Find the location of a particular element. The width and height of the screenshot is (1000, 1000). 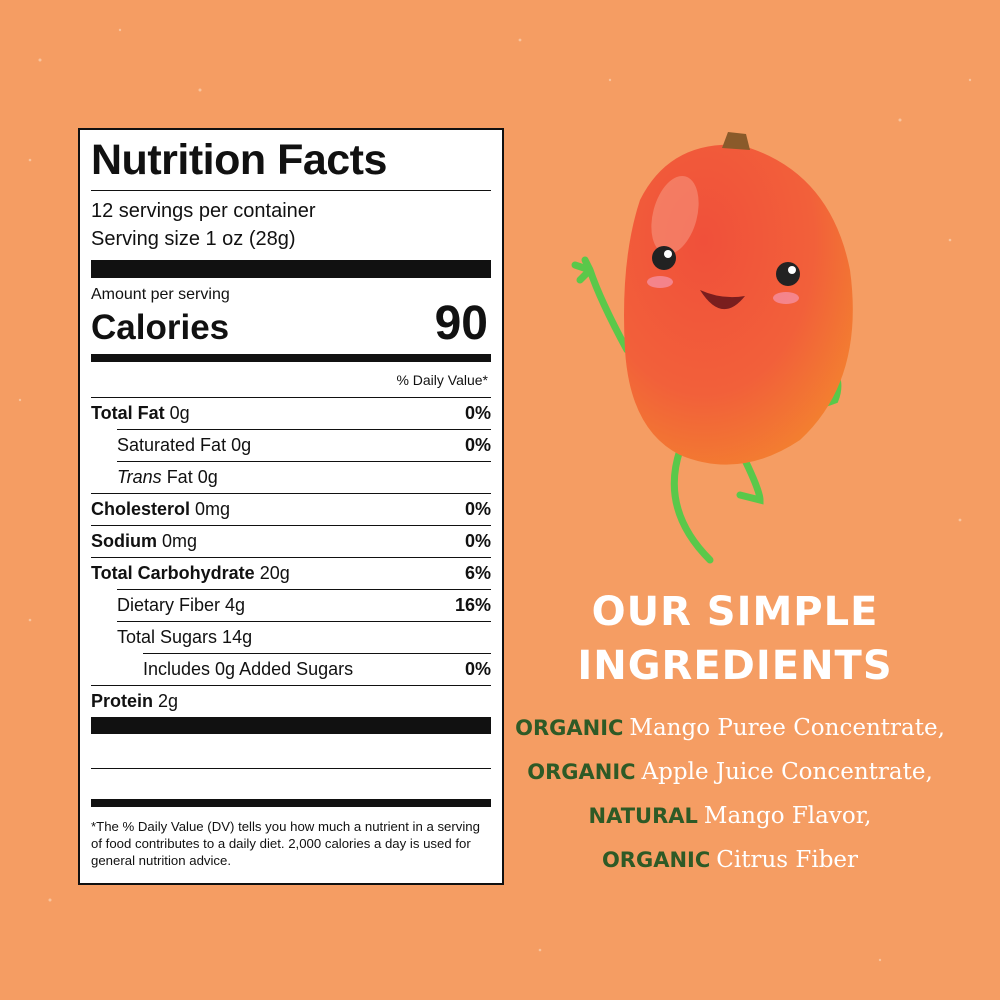

ingredient: ORGANIC Apple Juice Concentrate, is located at coordinates (730, 772).